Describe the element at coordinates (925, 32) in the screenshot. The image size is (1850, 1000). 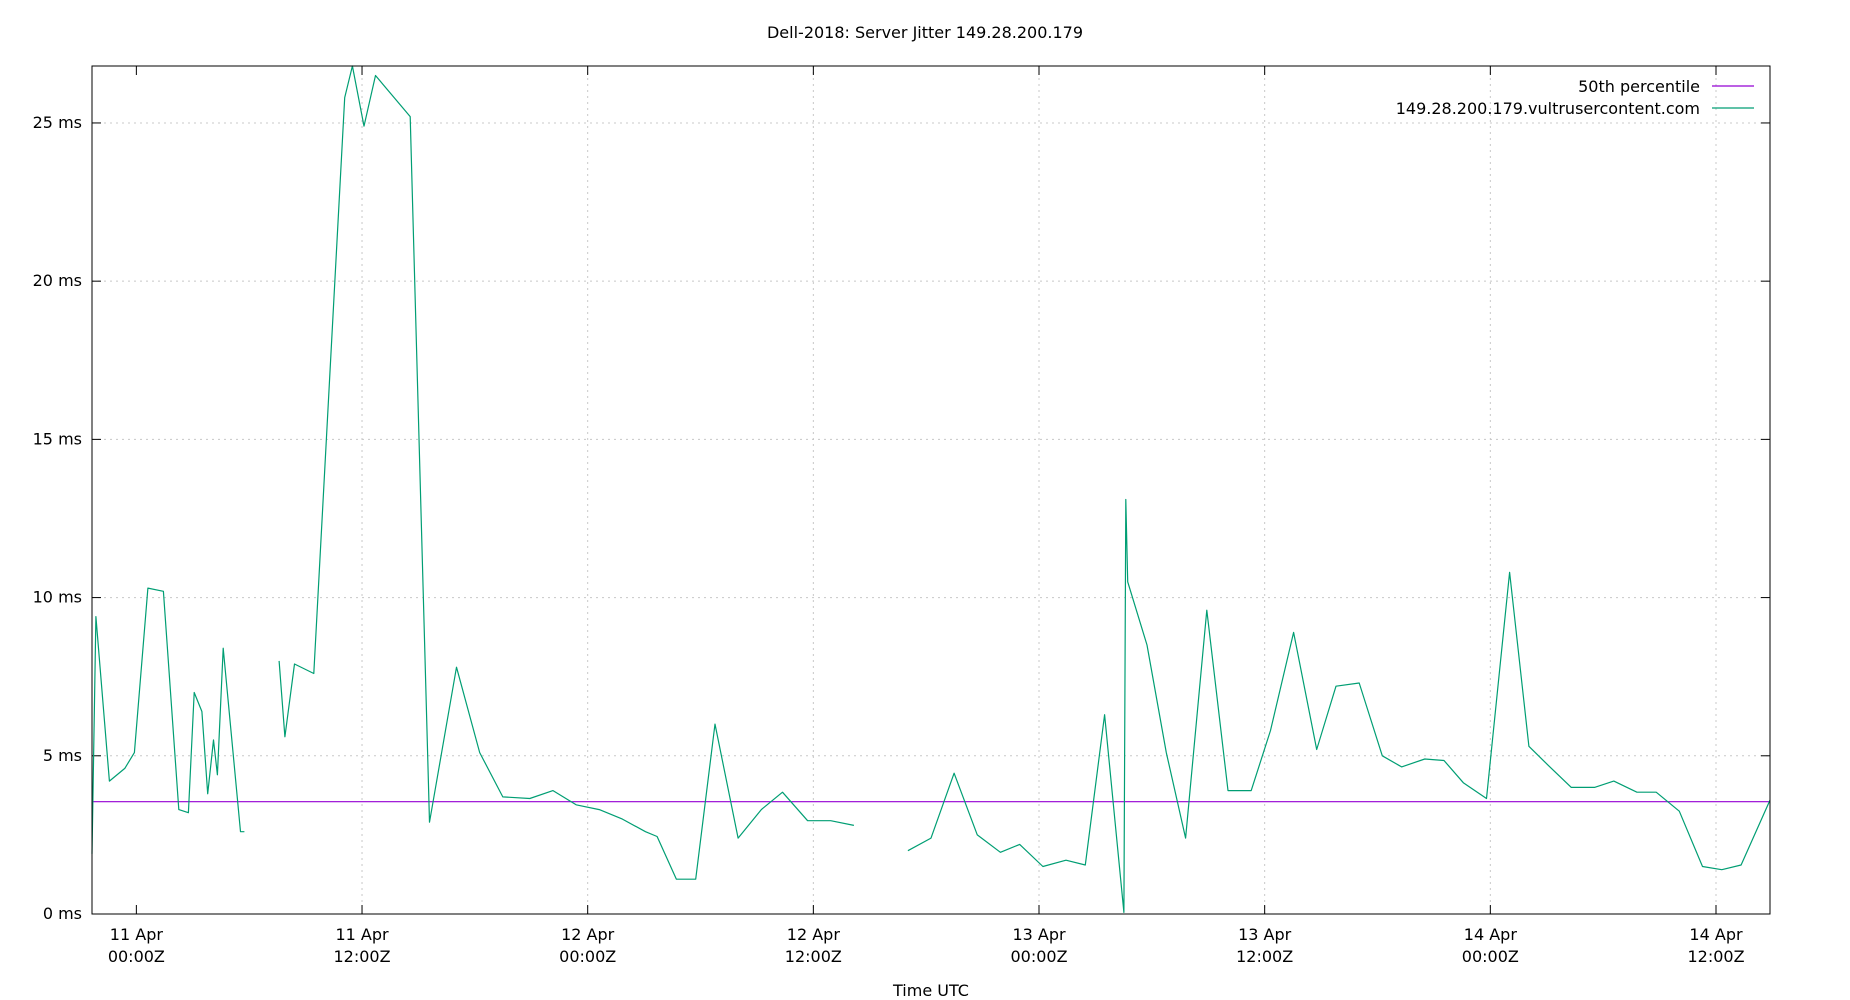
I see `chart-title: Dell-2018: Server Jitter 149.28.200.179` at that location.